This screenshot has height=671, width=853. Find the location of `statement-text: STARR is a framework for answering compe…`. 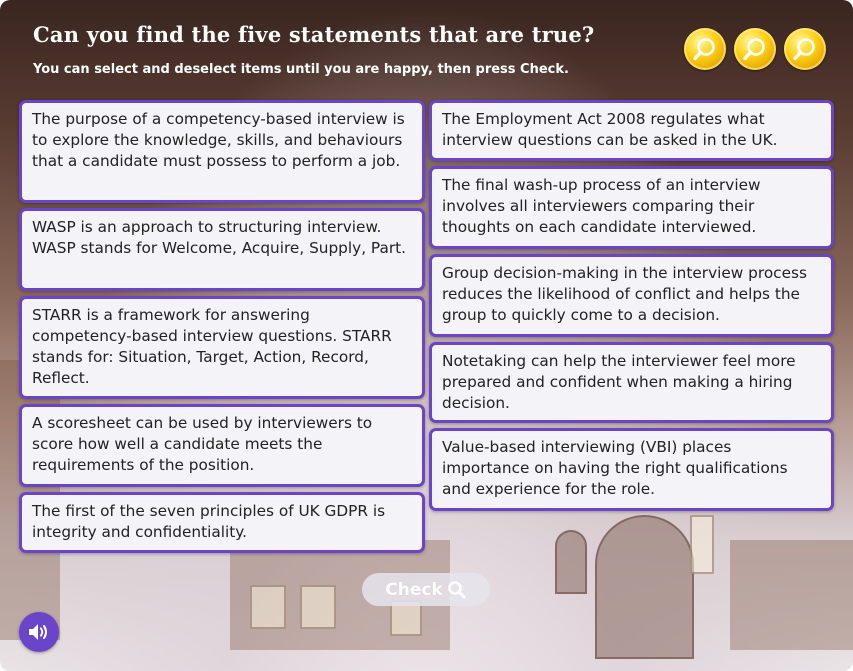

statement-text: STARR is a framework for answering compe… is located at coordinates (212, 346).